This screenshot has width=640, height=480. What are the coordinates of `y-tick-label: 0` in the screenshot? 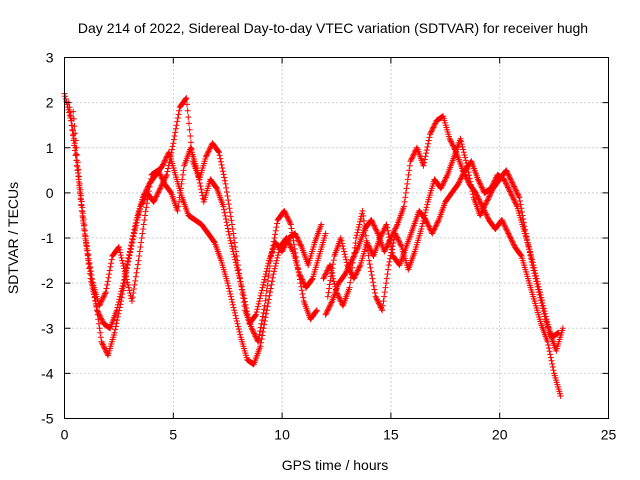 It's located at (50, 193).